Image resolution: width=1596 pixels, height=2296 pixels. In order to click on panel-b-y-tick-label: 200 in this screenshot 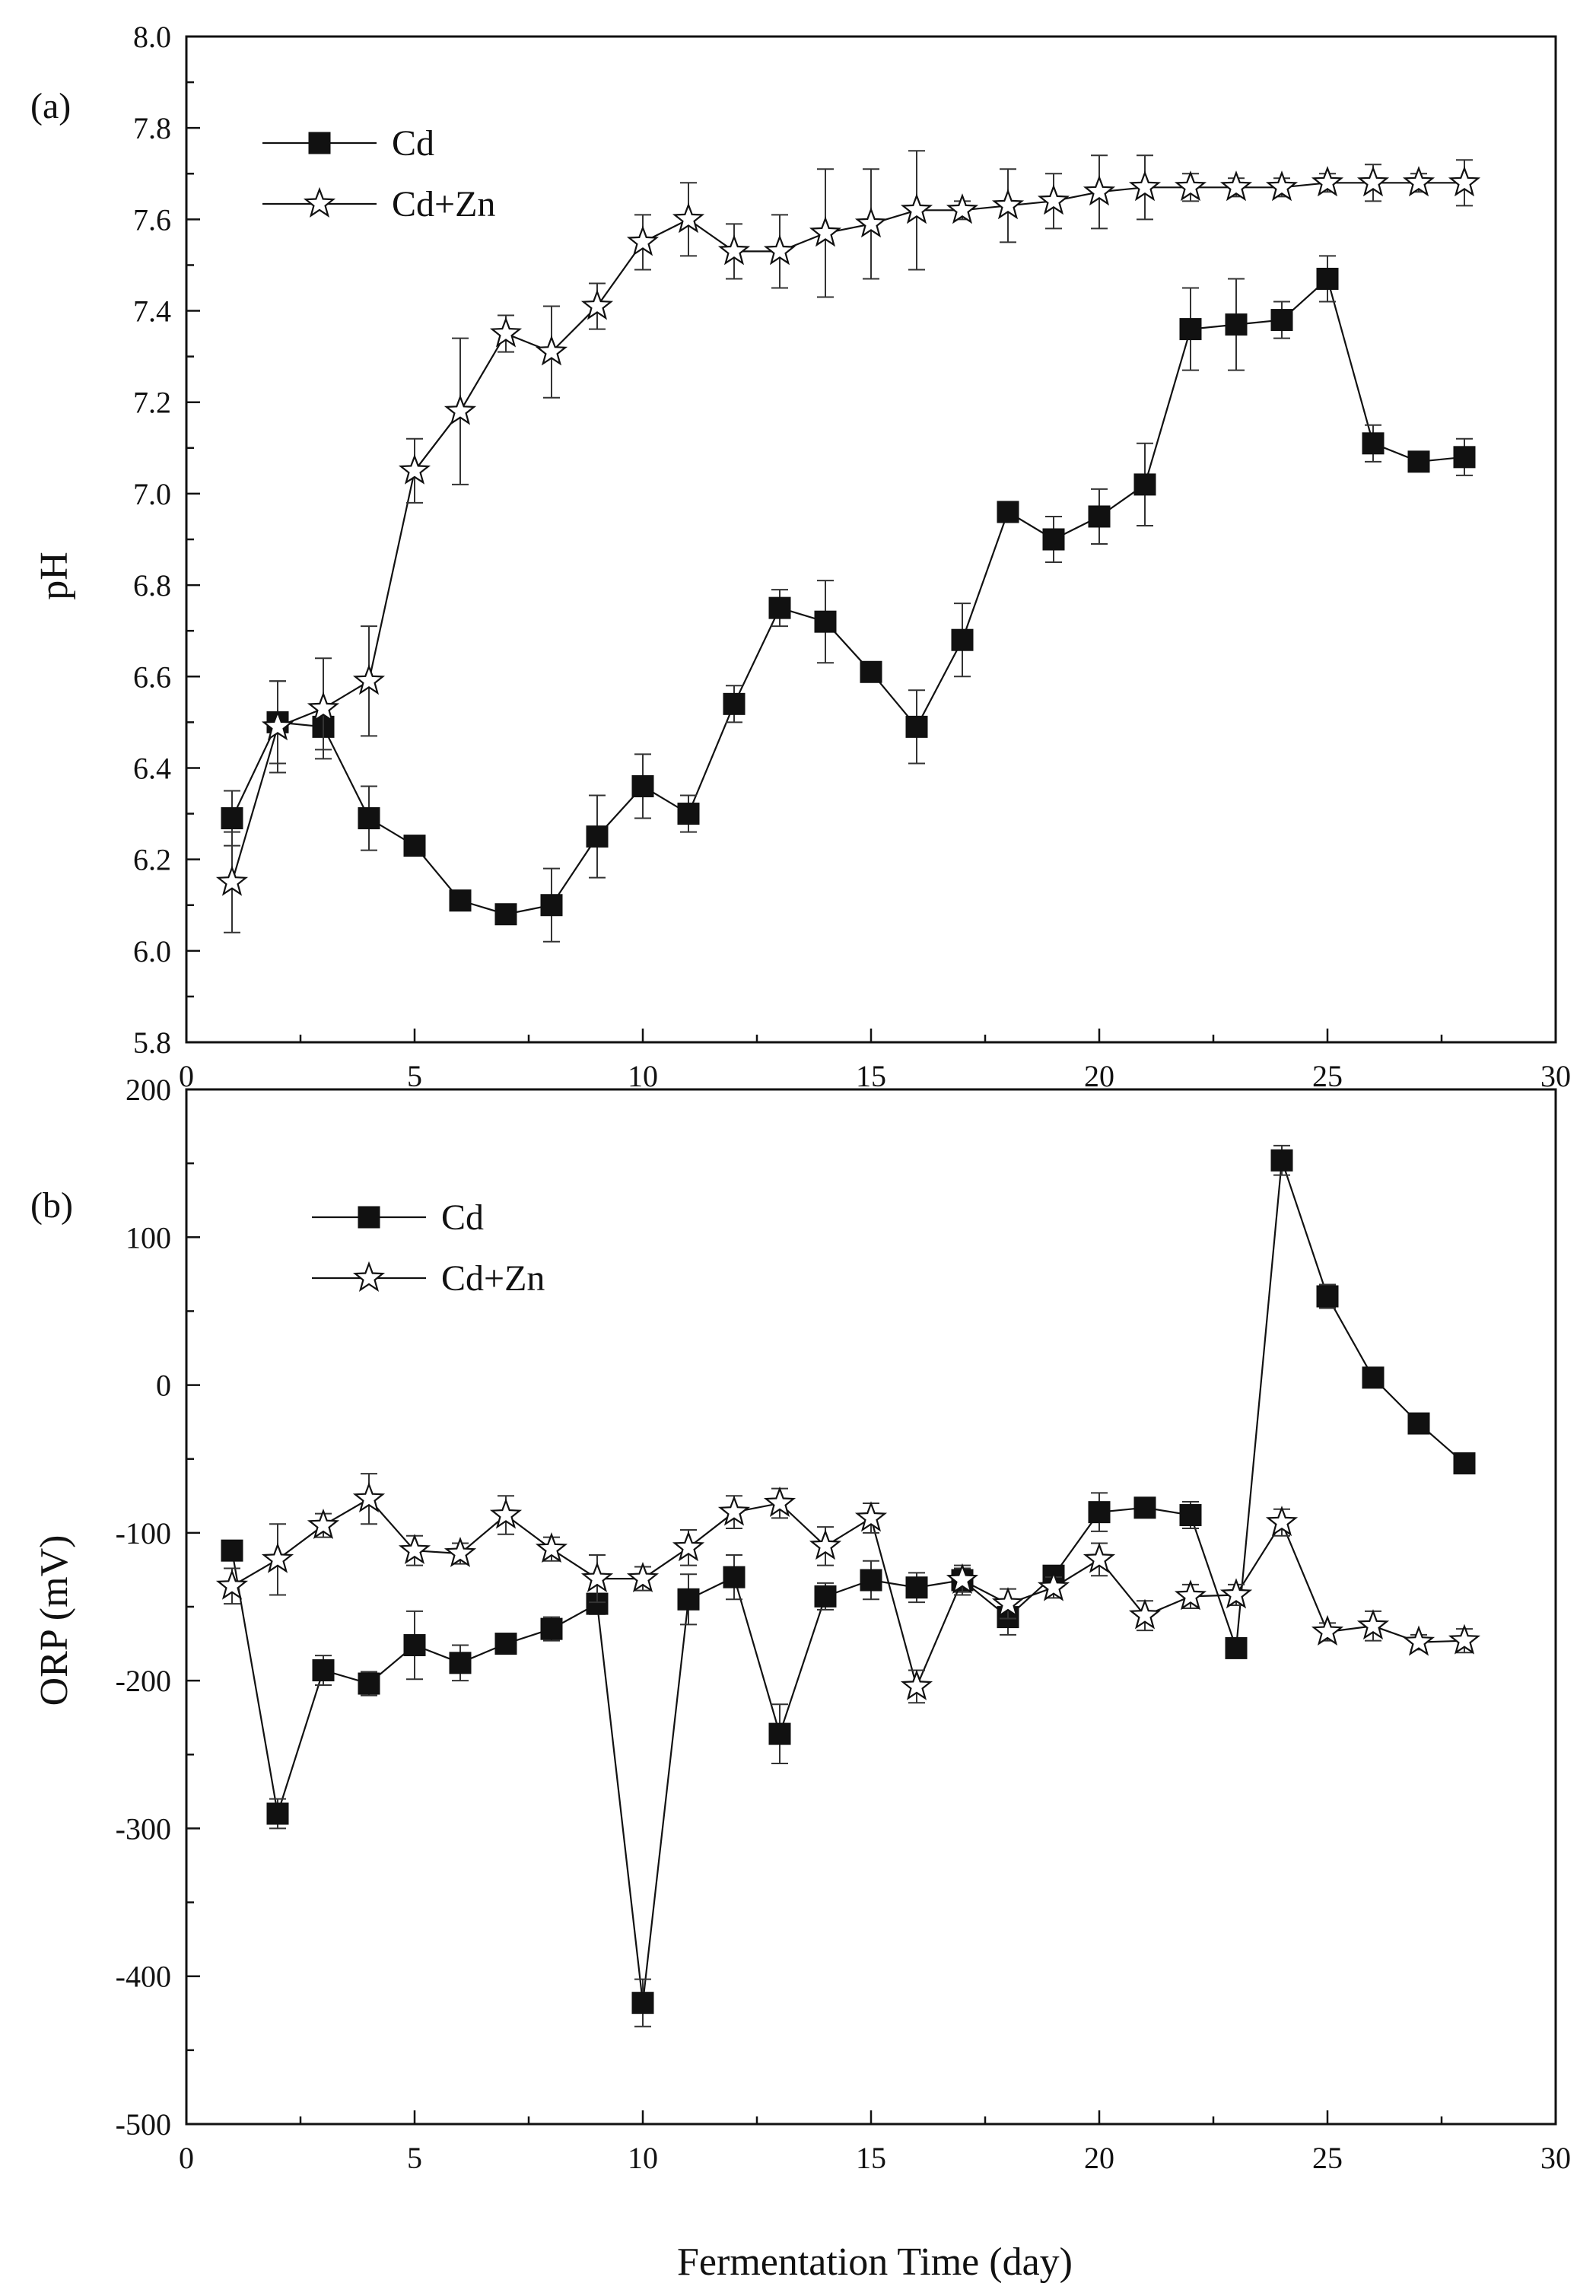, I will do `click(148, 1090)`.